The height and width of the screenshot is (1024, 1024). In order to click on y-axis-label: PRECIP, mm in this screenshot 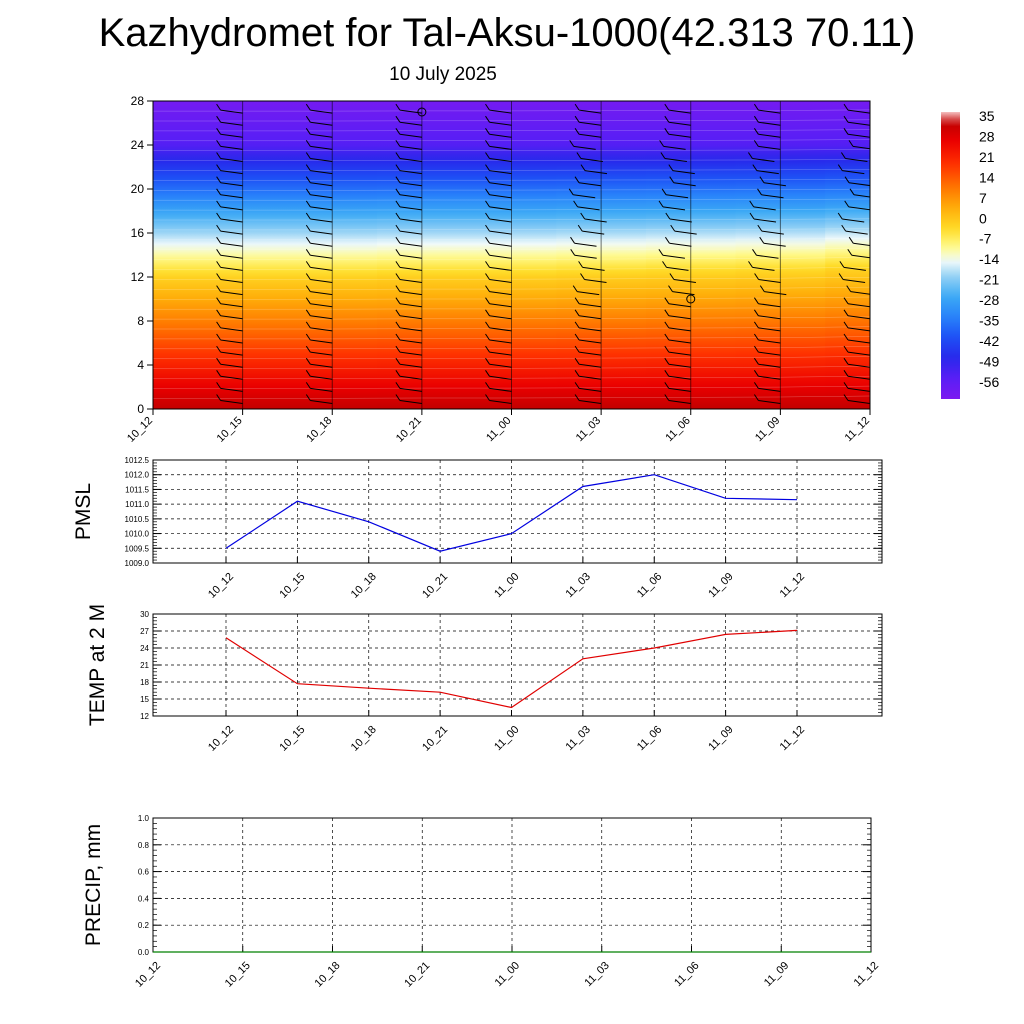, I will do `click(93, 885)`.